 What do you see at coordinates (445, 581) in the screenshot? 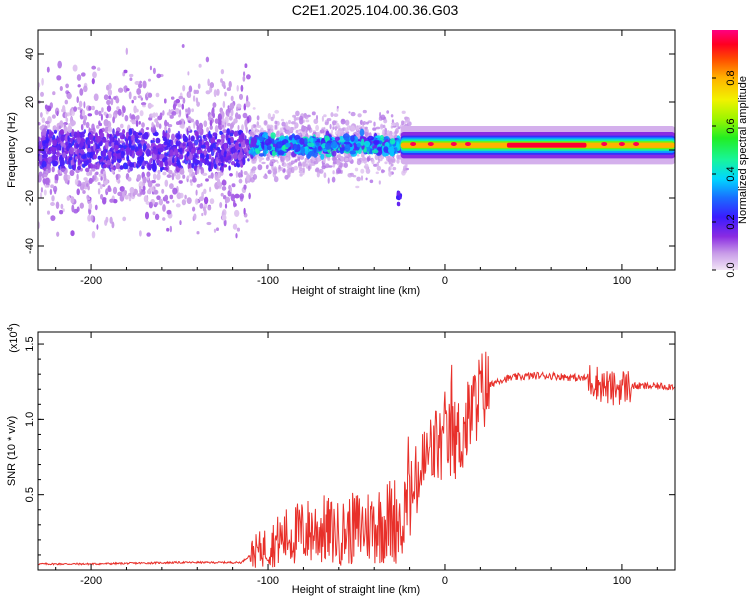
I see `x-tick-label: 0` at bounding box center [445, 581].